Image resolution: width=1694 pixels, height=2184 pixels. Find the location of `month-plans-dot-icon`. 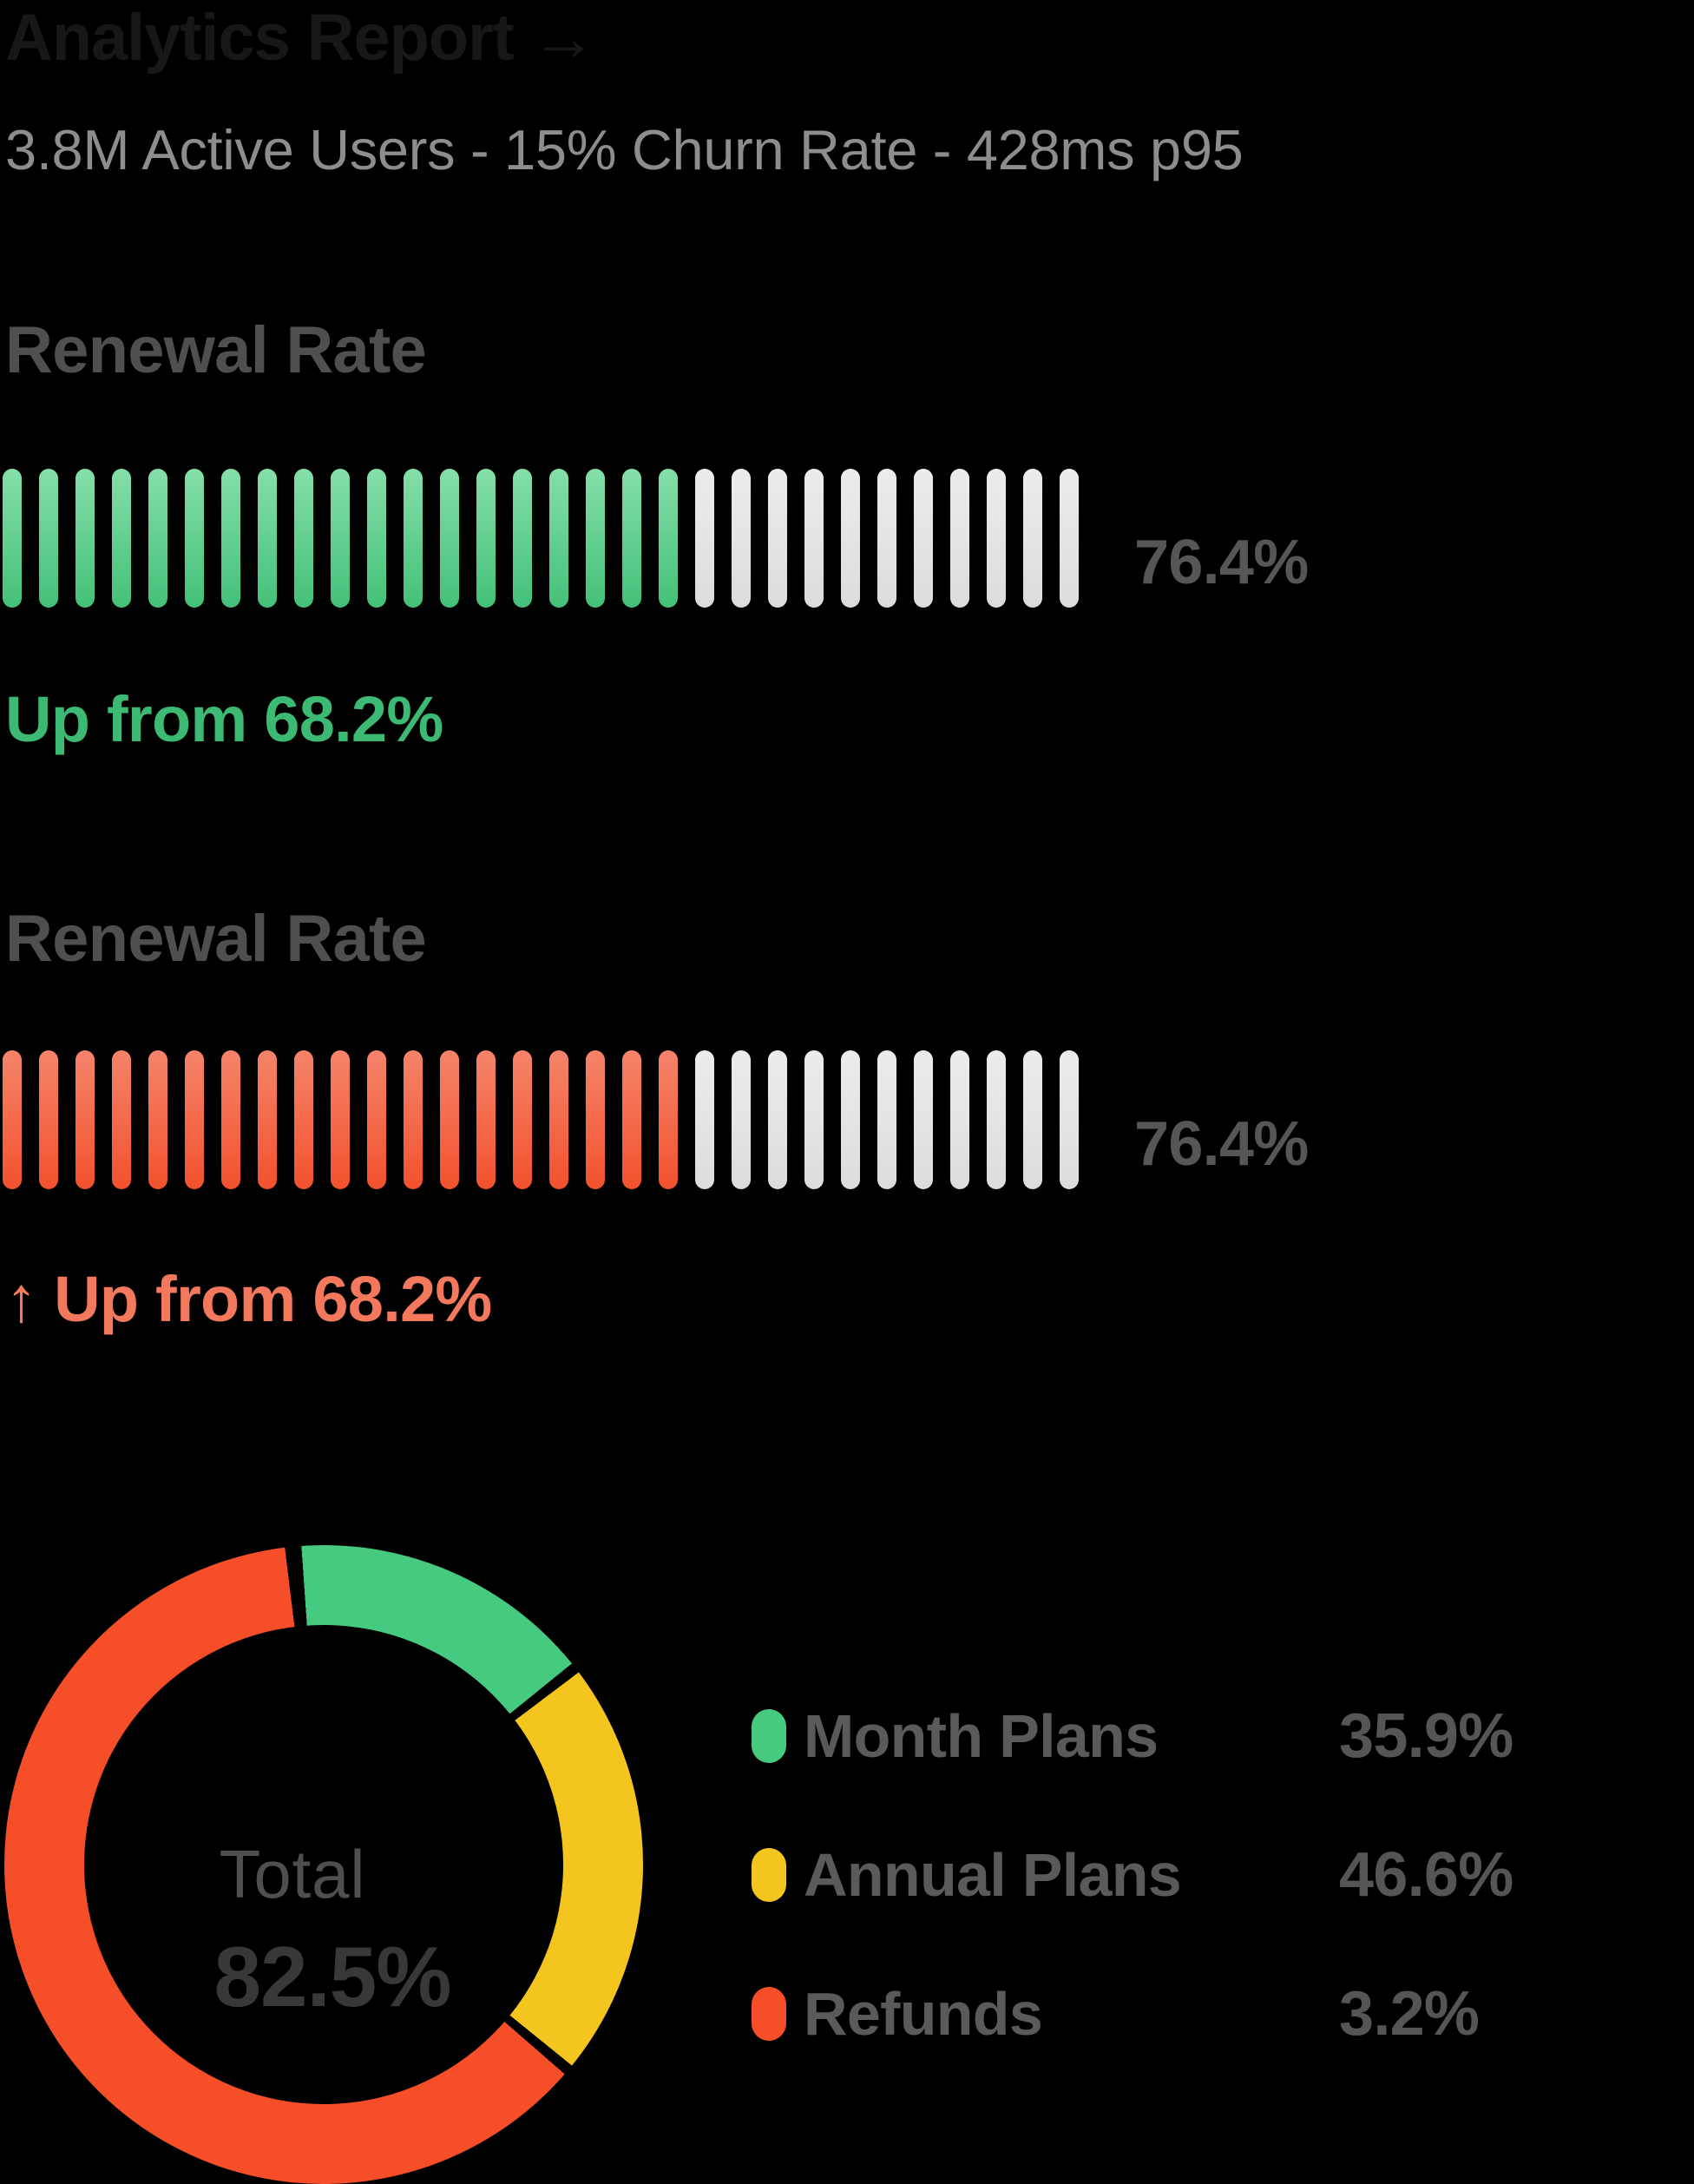

month-plans-dot-icon is located at coordinates (769, 1736).